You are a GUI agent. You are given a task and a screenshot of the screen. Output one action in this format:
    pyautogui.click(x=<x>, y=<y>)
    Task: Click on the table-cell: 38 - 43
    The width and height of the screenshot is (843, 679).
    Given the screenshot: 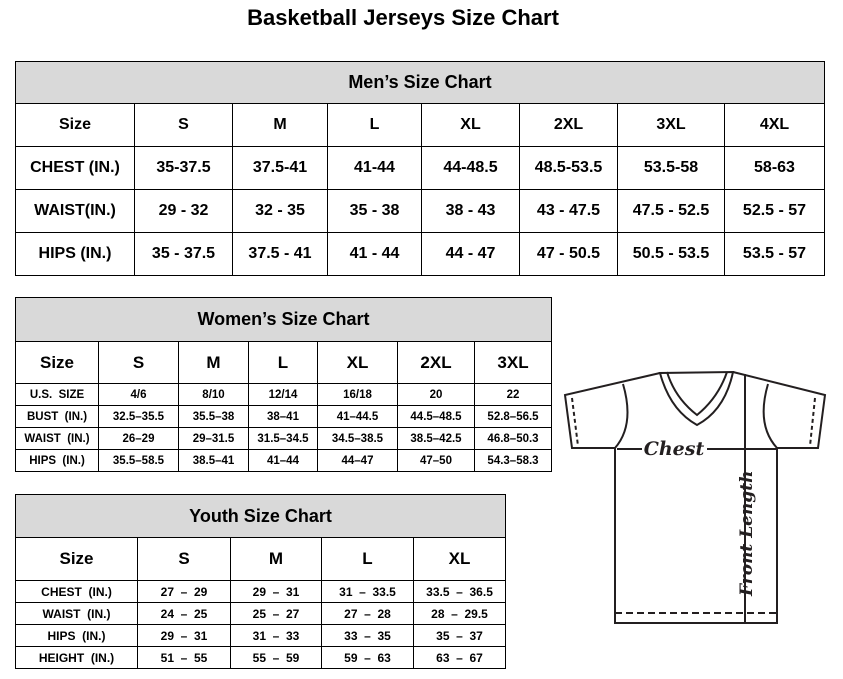 What is the action you would take?
    pyautogui.click(x=470, y=211)
    